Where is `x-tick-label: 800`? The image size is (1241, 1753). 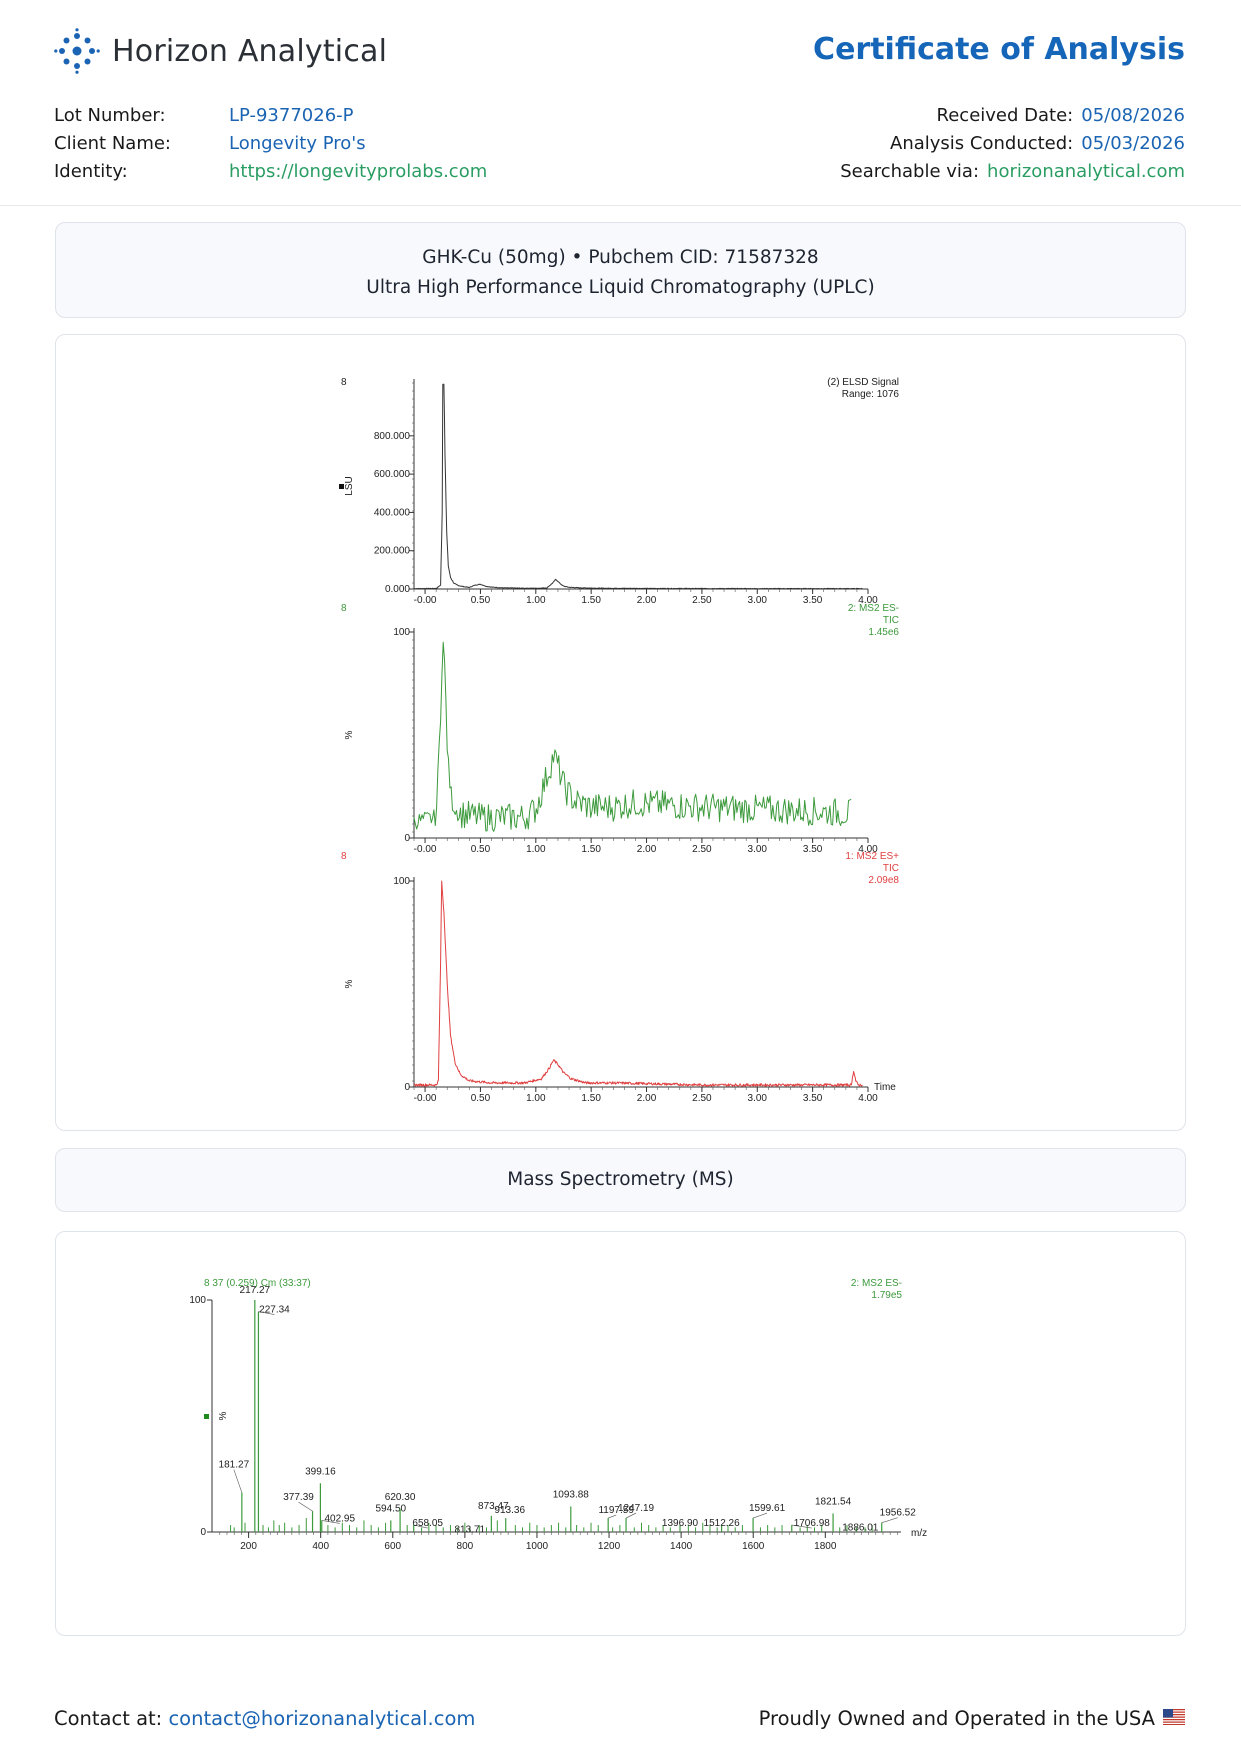 x-tick-label: 800 is located at coordinates (465, 1546).